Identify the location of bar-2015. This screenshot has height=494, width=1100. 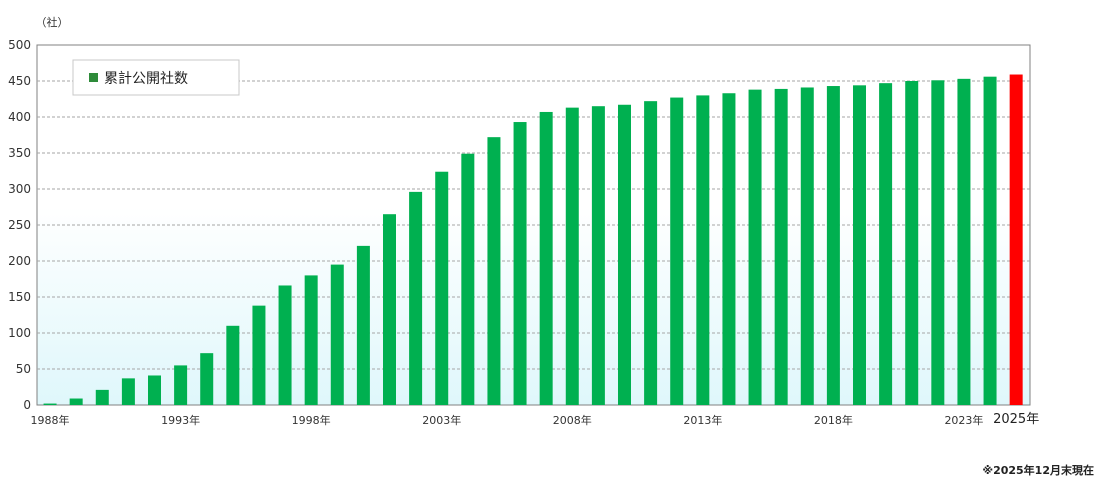
(755, 247).